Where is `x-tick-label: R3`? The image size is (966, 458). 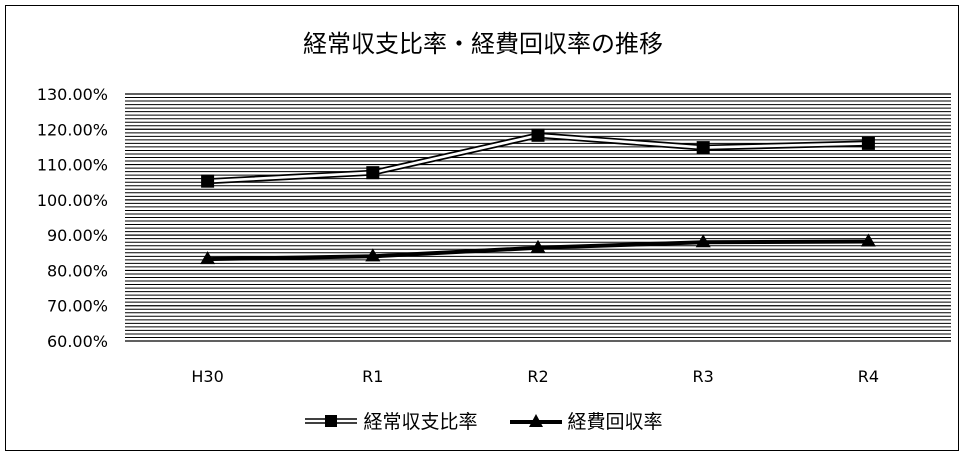
x-tick-label: R3 is located at coordinates (703, 376).